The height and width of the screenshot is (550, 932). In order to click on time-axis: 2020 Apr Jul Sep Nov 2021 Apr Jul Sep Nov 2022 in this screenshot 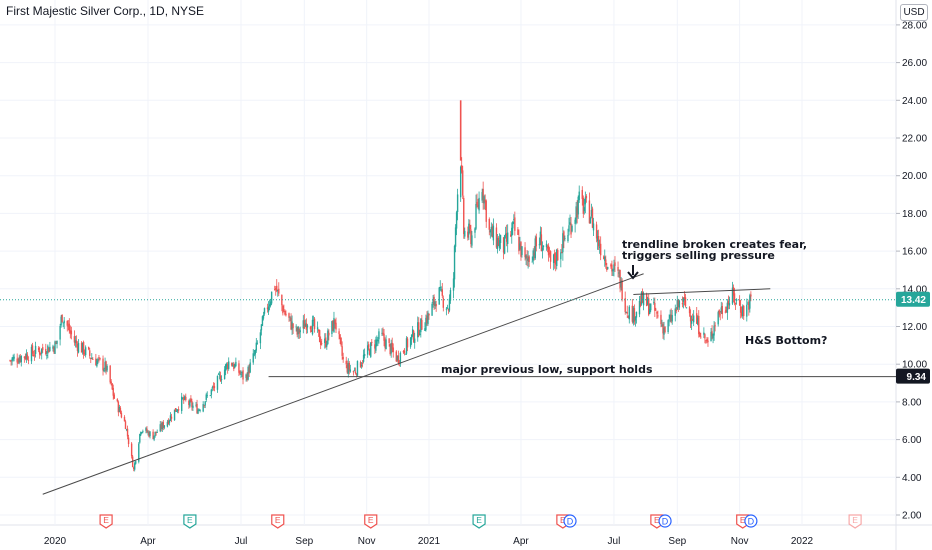, I will do `click(429, 541)`.